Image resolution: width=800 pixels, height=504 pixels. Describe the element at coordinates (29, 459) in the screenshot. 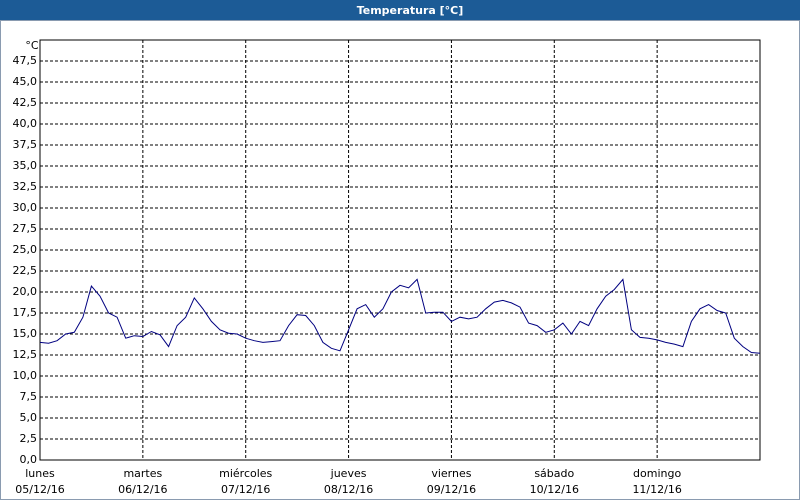

I see `y-tick-label: 0,0` at that location.